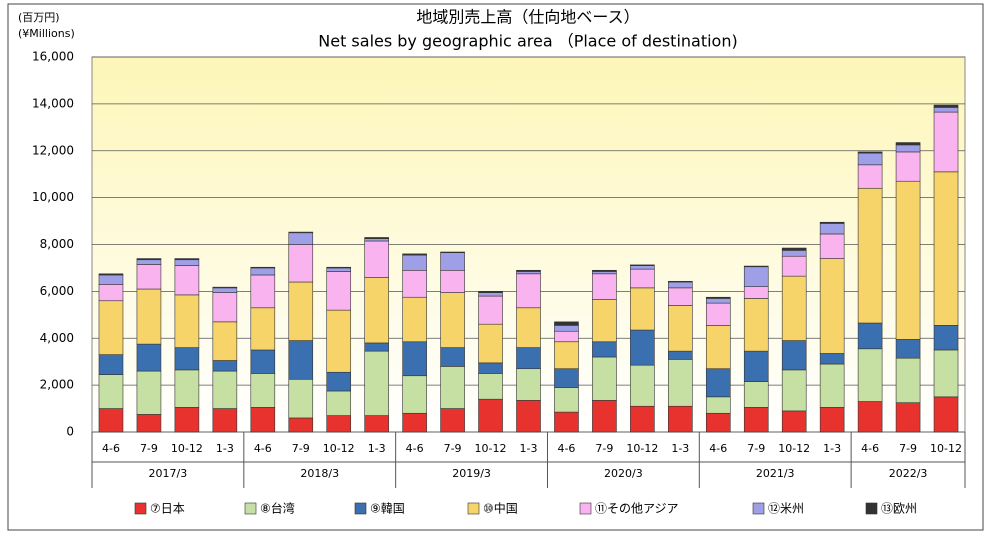  Describe the element at coordinates (899, 509) in the screenshot. I see `legend-label: ⑬欧州` at that location.